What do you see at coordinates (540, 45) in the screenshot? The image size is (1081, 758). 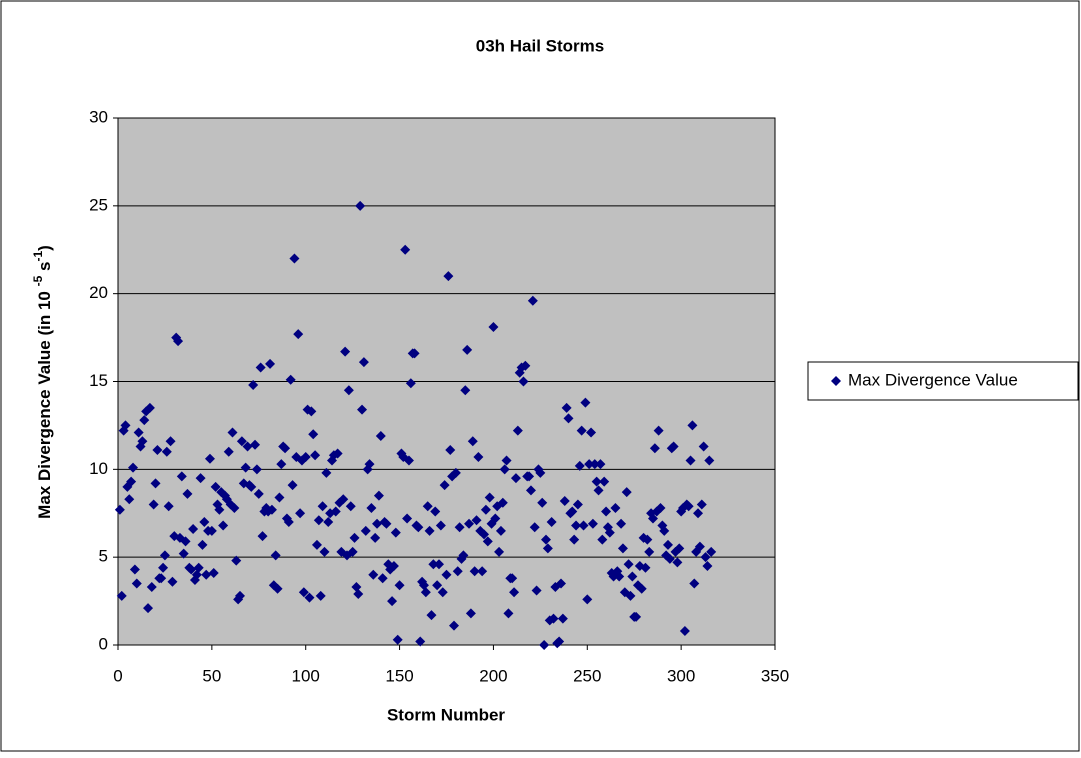 I see `chart-title: 03h Hail Storms` at bounding box center [540, 45].